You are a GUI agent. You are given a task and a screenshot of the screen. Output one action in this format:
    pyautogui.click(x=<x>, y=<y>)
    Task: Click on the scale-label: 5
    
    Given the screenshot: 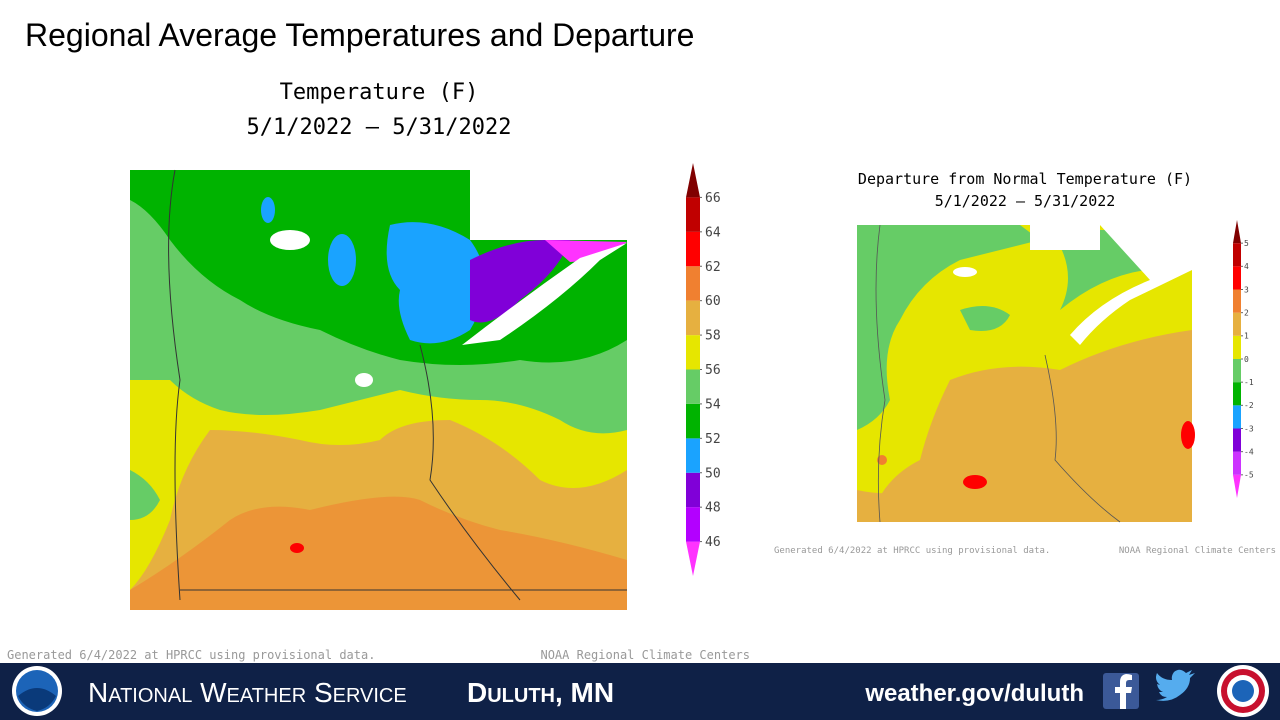 What is the action you would take?
    pyautogui.click(x=1246, y=243)
    